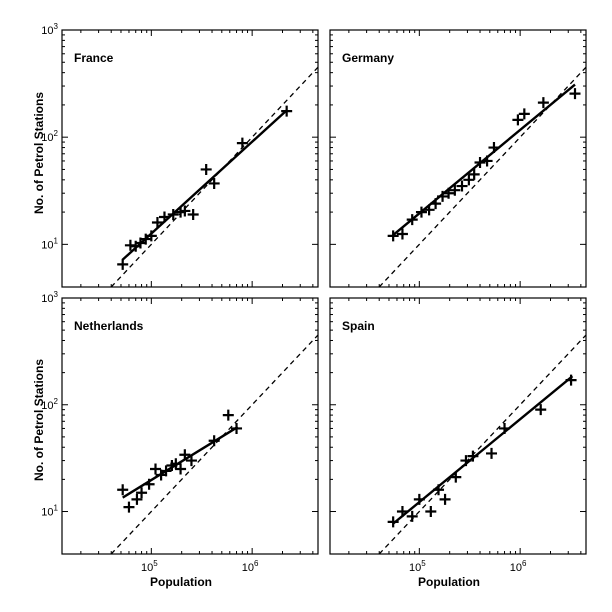 The image size is (612, 612). What do you see at coordinates (181, 582) in the screenshot?
I see `x-axis-label-left: Population` at bounding box center [181, 582].